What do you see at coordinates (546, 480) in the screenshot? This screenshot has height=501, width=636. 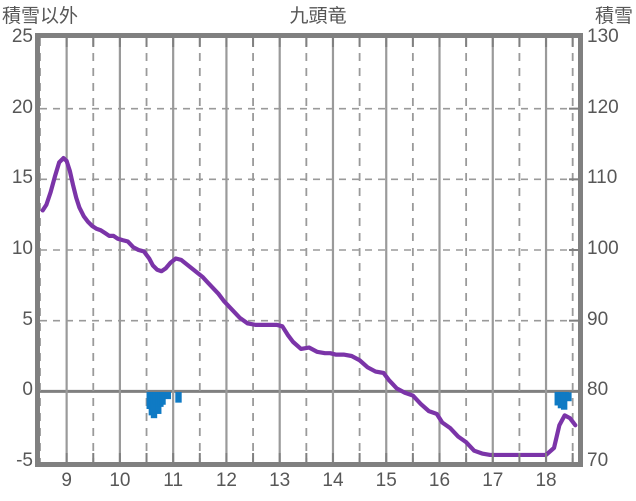 I see `x-tick-label: 18` at bounding box center [546, 480].